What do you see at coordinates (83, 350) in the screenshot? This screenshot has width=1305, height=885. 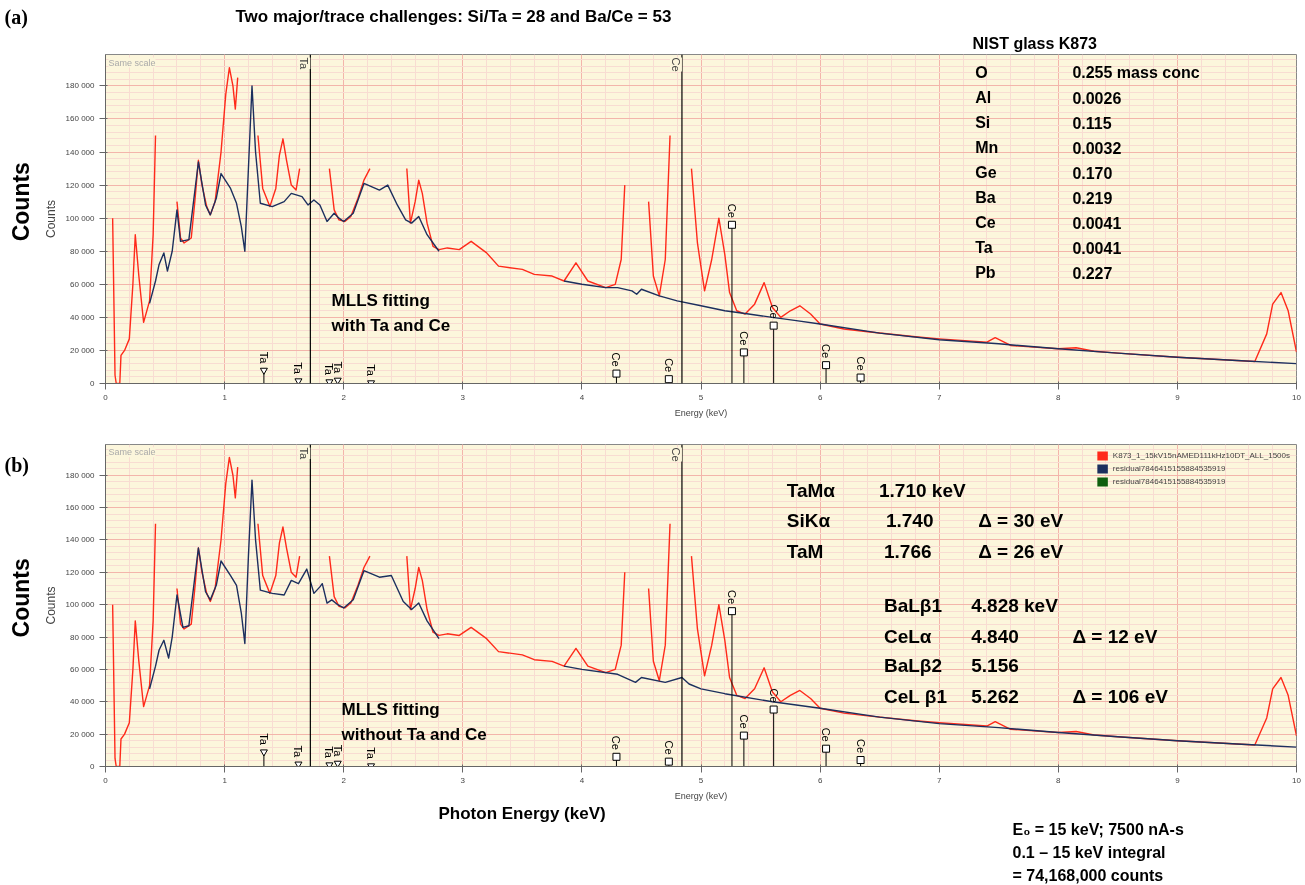 I see `y-tick-label: 20 000` at bounding box center [83, 350].